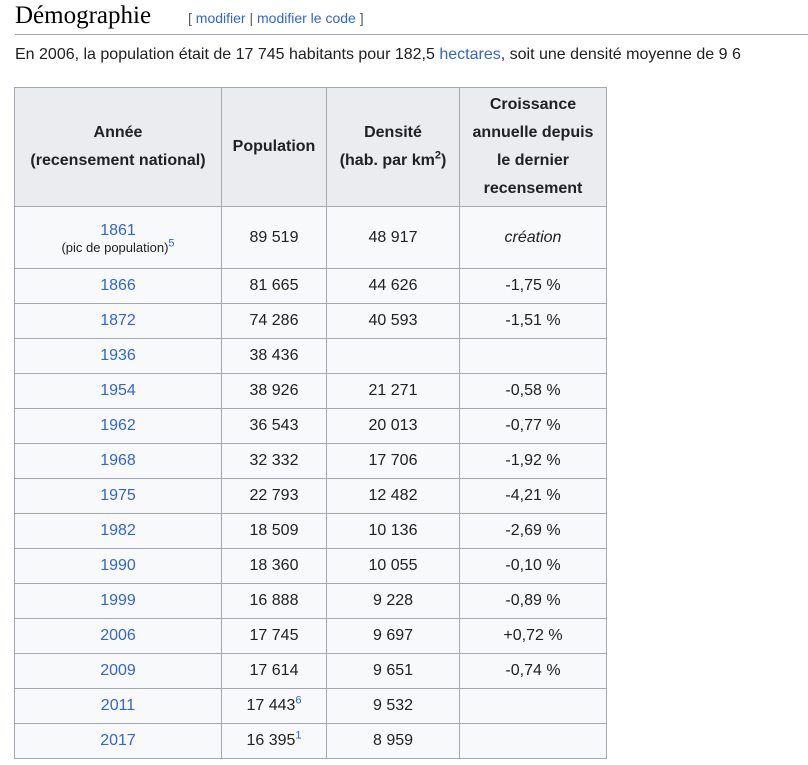  I want to click on year-cell: 1999, so click(118, 601).